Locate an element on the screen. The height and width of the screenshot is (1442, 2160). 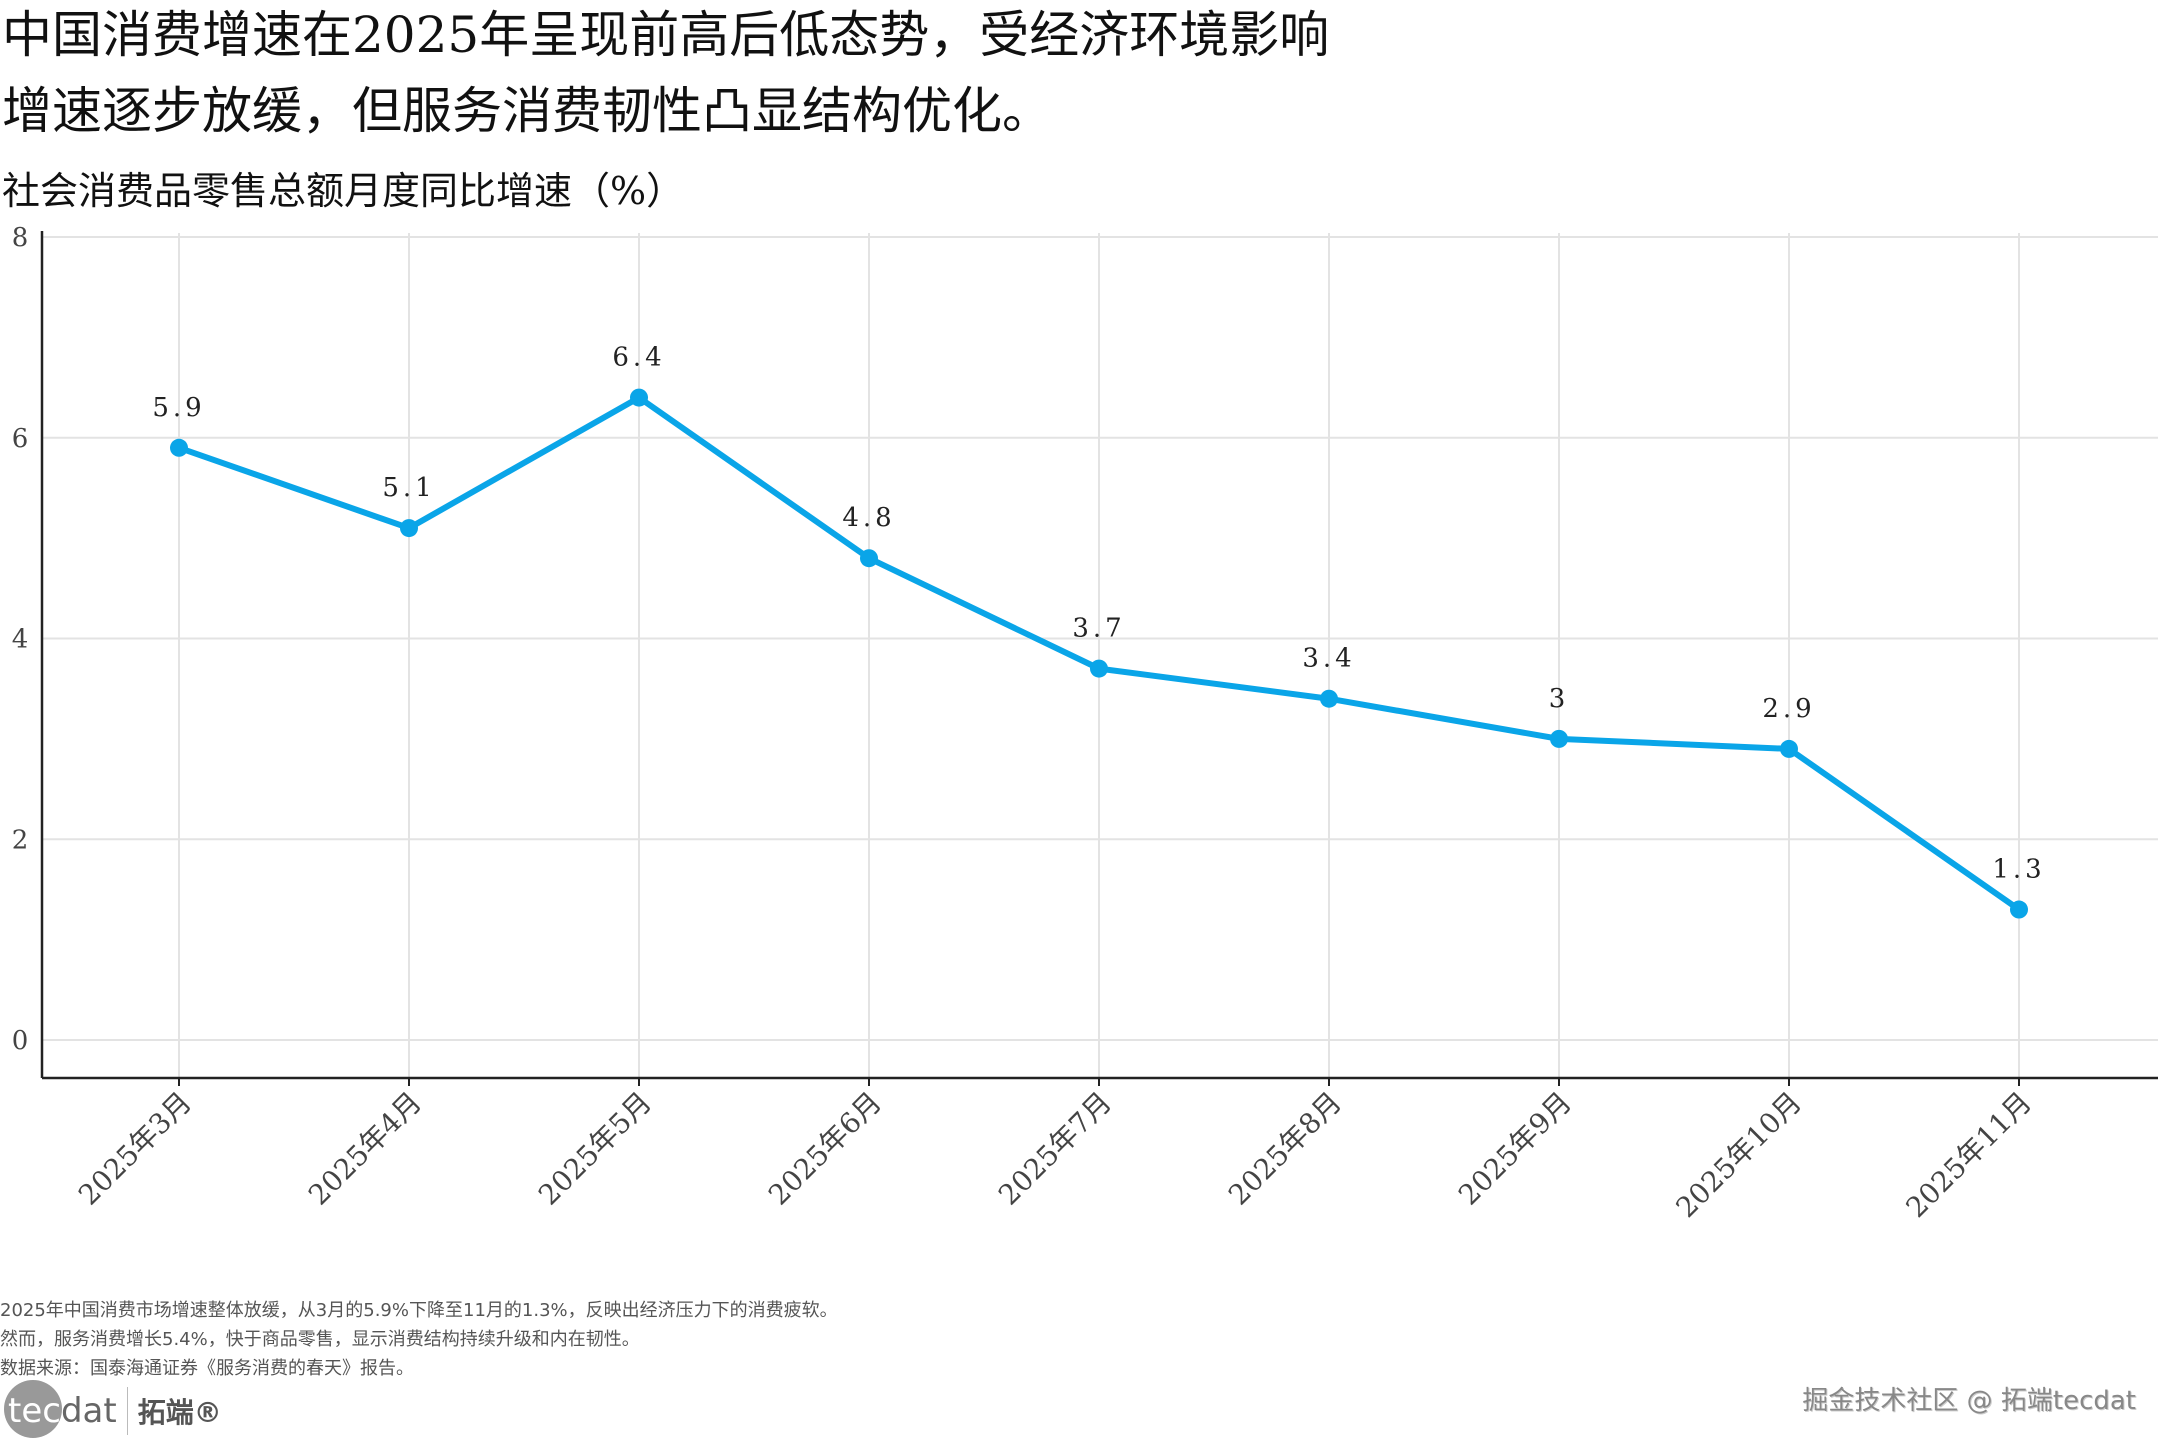
chart-title-line-2: 增速逐步放缓，但服务消费韧性凸显结构优化。 is located at coordinates (527, 111).